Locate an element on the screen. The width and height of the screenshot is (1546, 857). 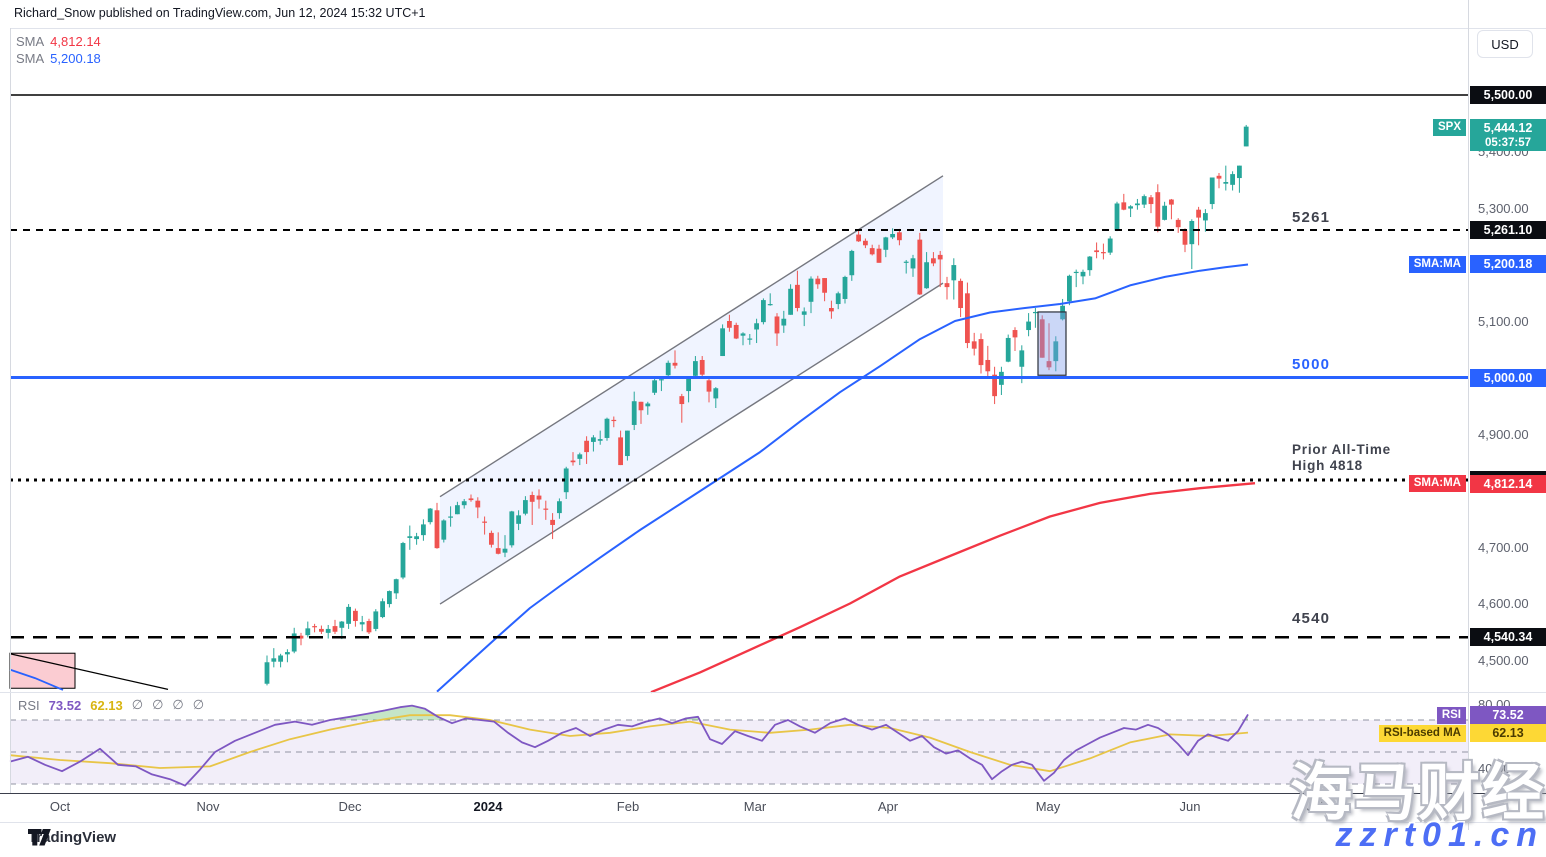
annotation-5261: 5261 is located at coordinates (1311, 217).